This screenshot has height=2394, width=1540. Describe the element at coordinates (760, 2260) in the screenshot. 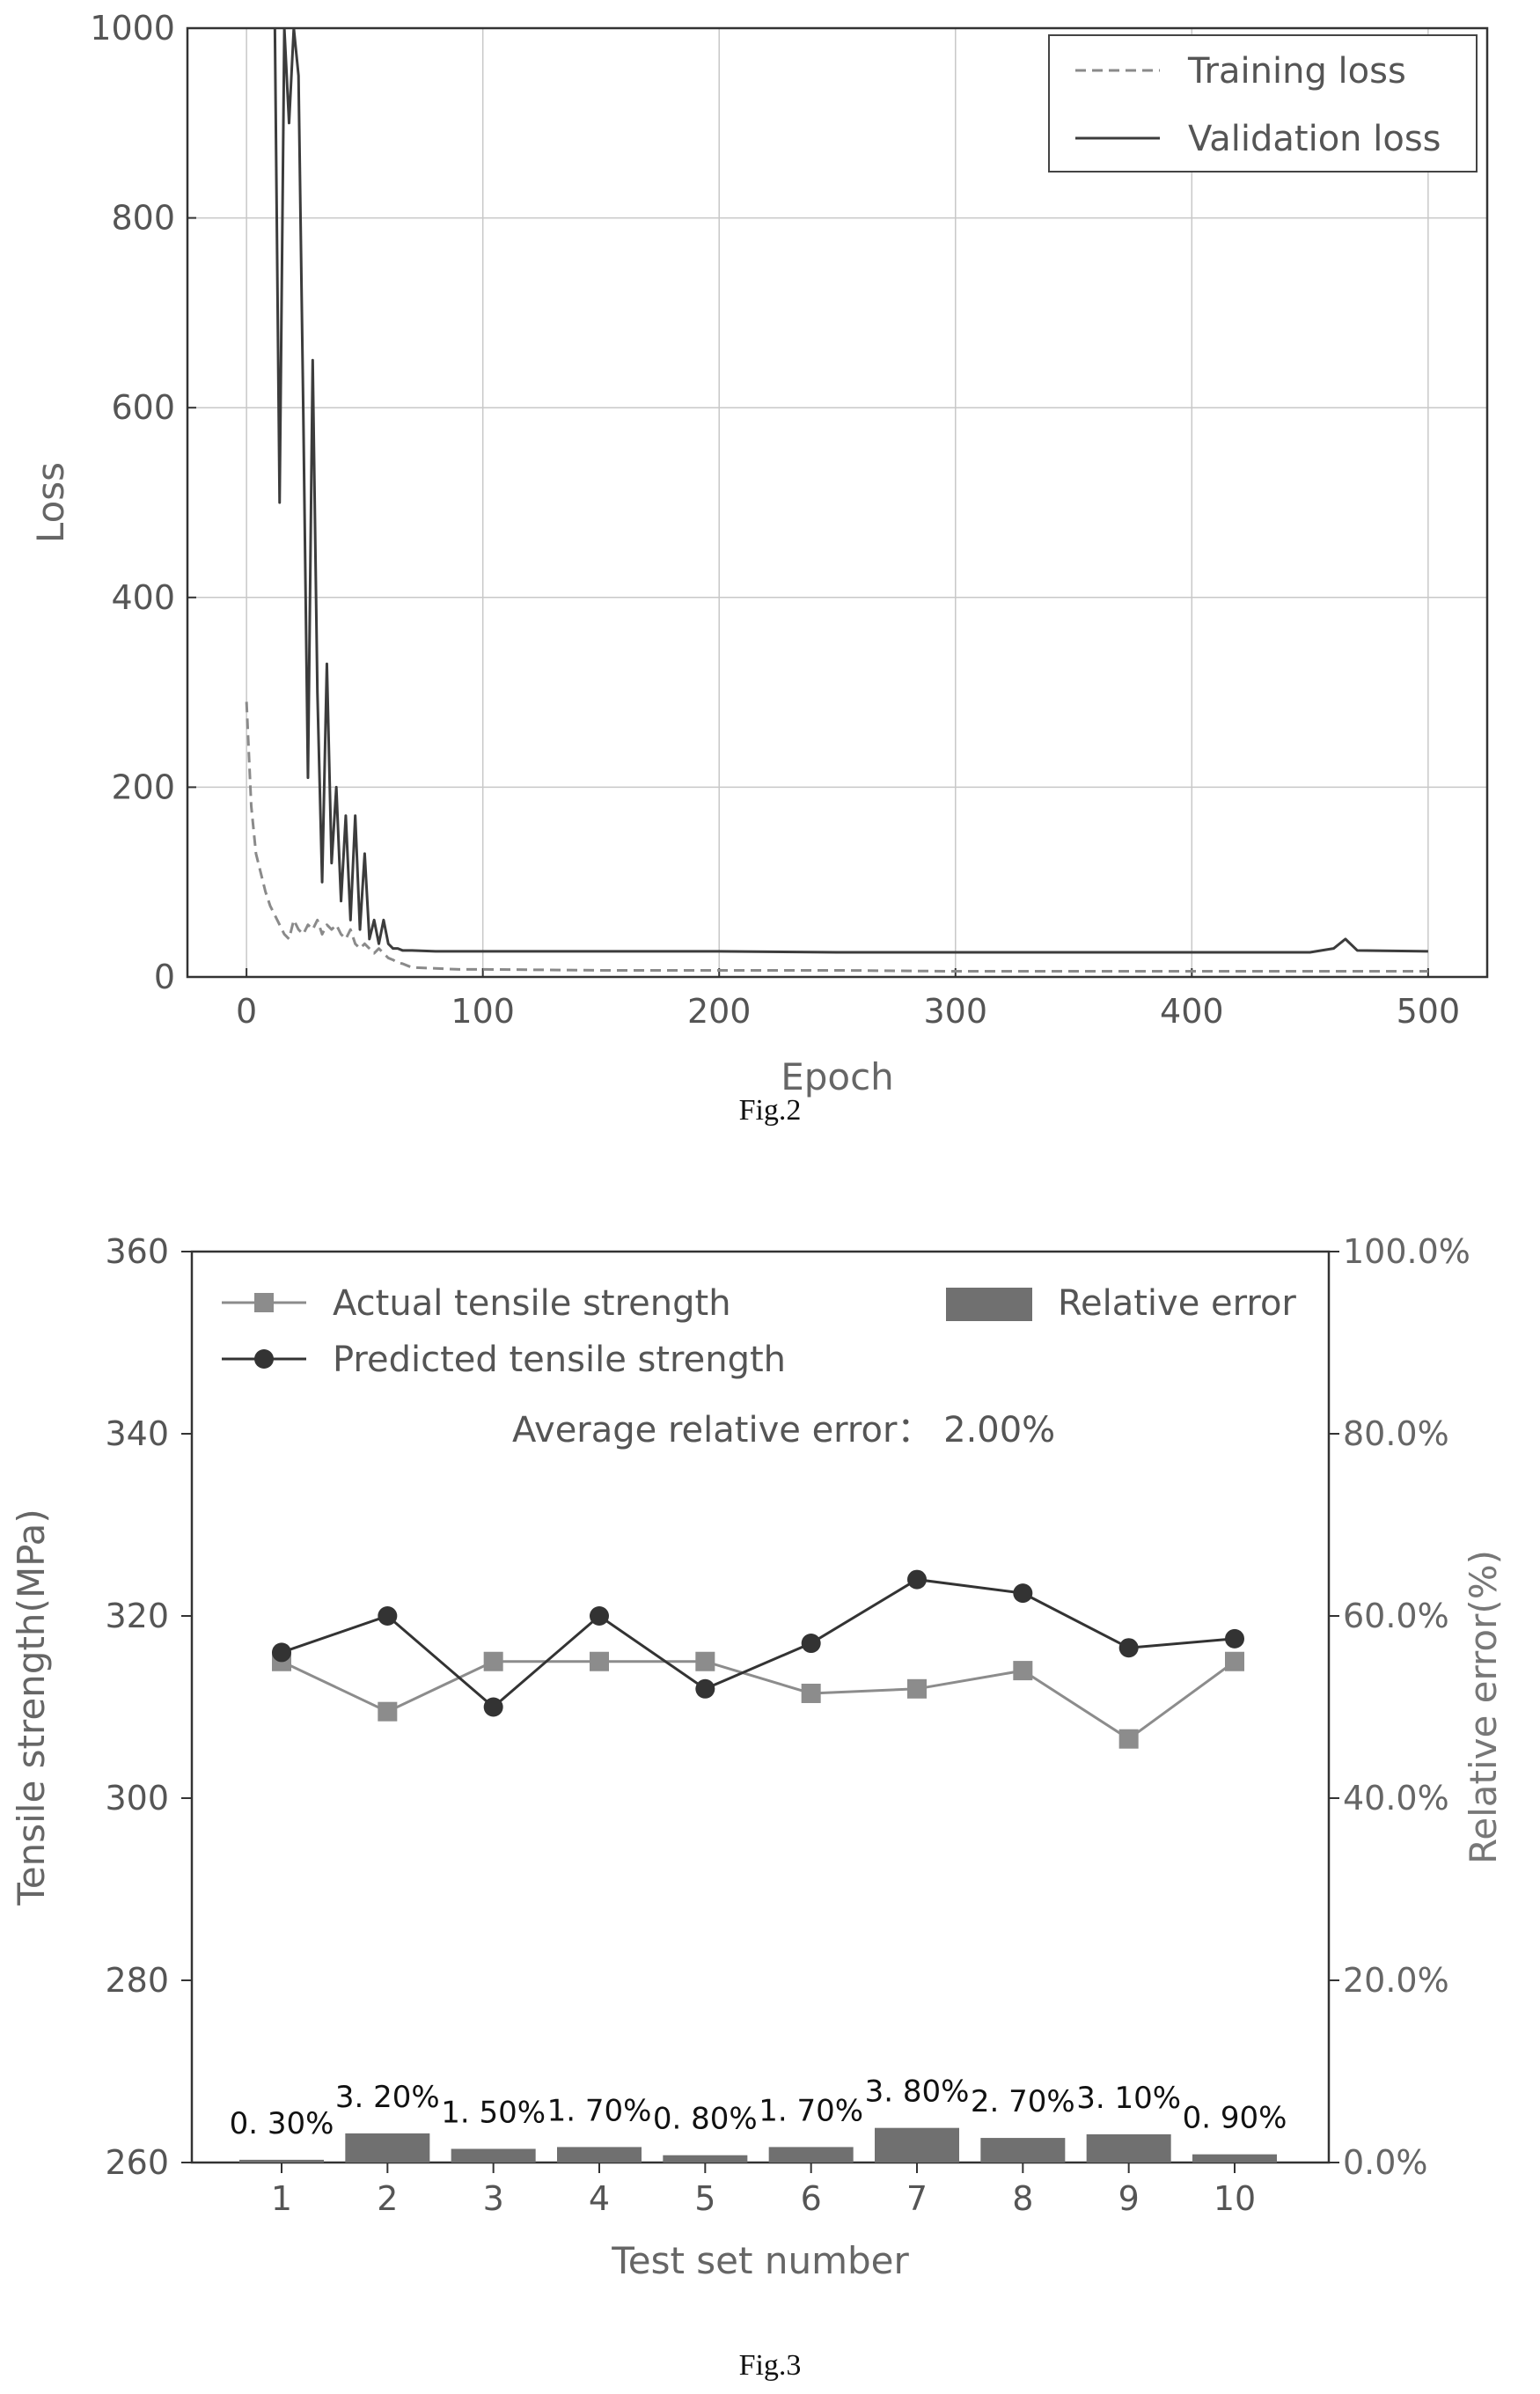

I see `x-axis-label: Test set number` at that location.